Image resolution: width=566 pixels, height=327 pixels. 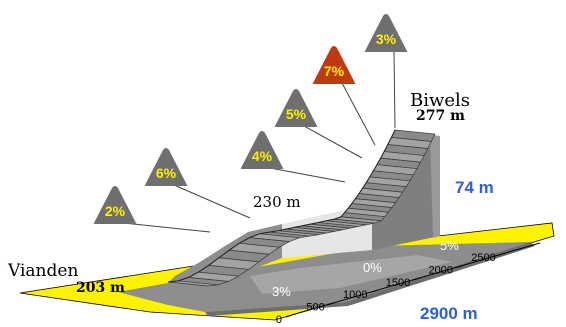 What do you see at coordinates (115, 211) in the screenshot?
I see `gradient-sign-label: 2%` at bounding box center [115, 211].